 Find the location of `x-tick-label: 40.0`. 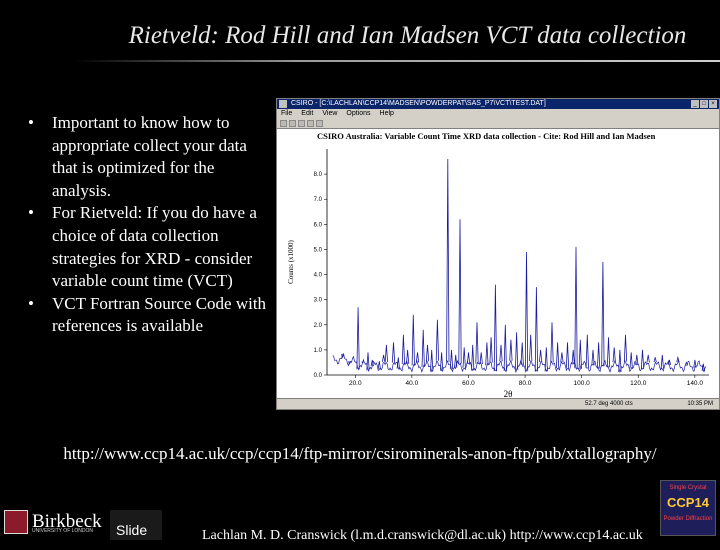

x-tick-label: 40.0 is located at coordinates (412, 383).